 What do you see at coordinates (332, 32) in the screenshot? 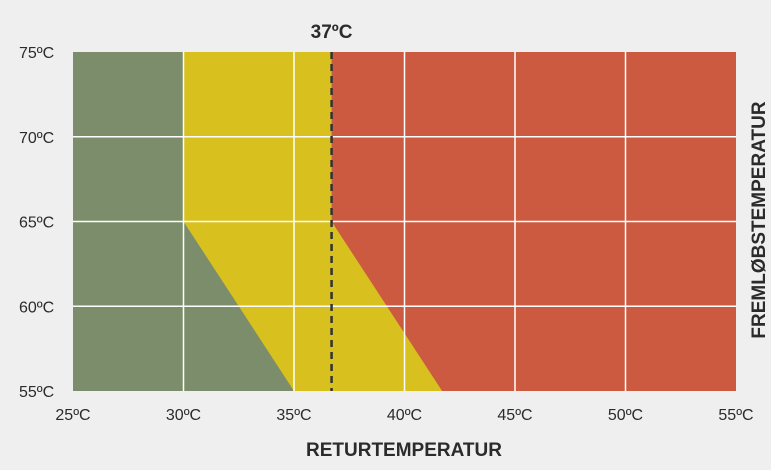
I see `reference-line-label: 37ºC` at bounding box center [332, 32].